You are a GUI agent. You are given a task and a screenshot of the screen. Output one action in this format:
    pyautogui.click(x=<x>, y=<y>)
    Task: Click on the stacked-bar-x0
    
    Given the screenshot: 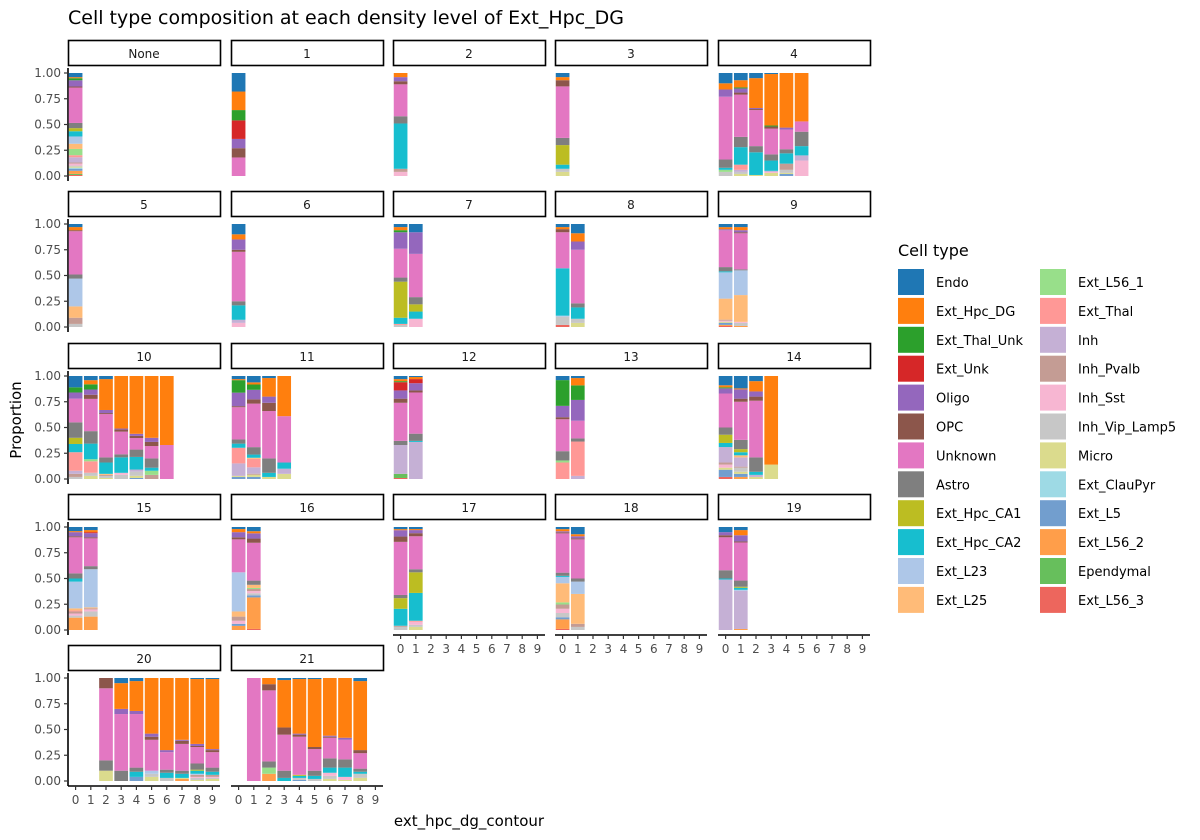 What is the action you would take?
    pyautogui.click(x=75, y=578)
    